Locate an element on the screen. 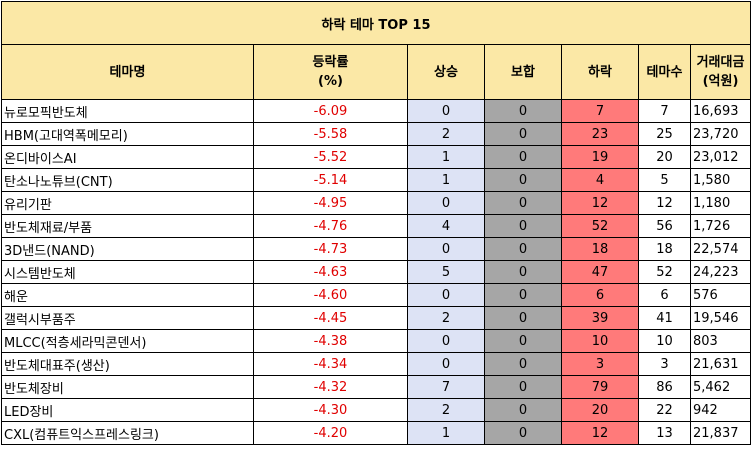 The image size is (753, 464). theme-name-cell: 유리기판 is located at coordinates (127, 203).